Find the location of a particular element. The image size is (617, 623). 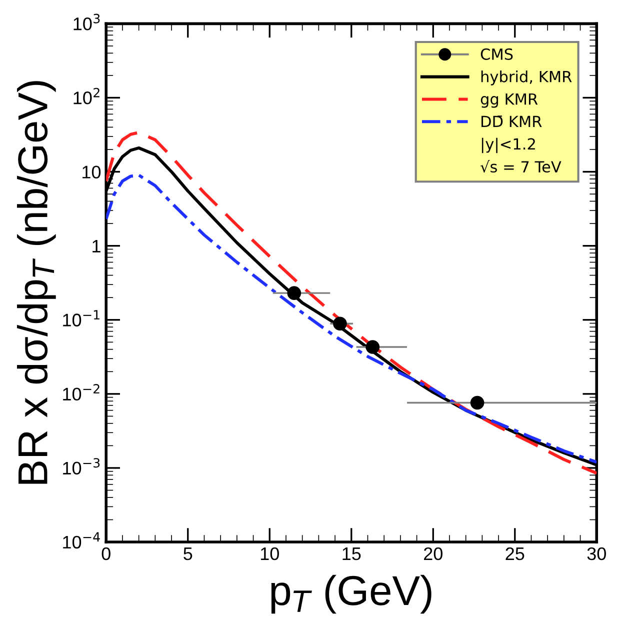

x-axis-title: p$_{T}$ (GeV) is located at coordinates (351, 594).